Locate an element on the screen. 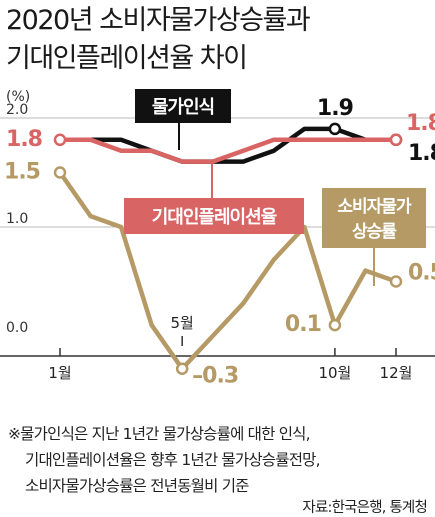  source-note: 자료:한국은행, 통계청 is located at coordinates (364, 508).